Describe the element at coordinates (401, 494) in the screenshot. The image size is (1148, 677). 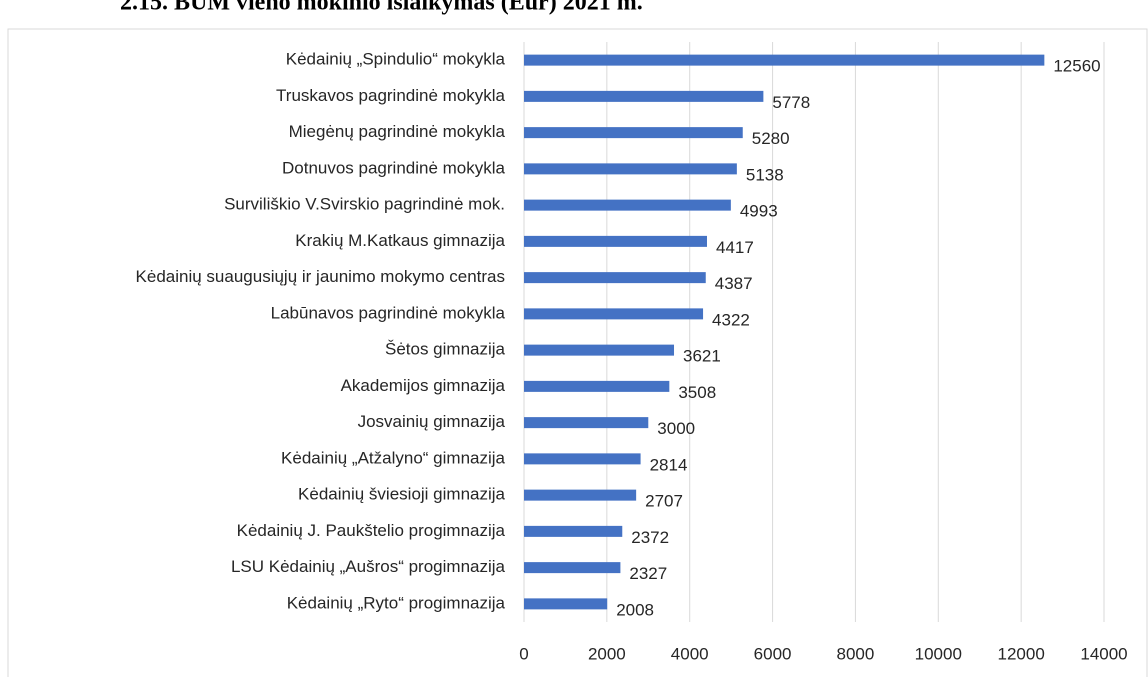
I see `y-tick-label: Kėdainių šviesioji gimnazija` at that location.